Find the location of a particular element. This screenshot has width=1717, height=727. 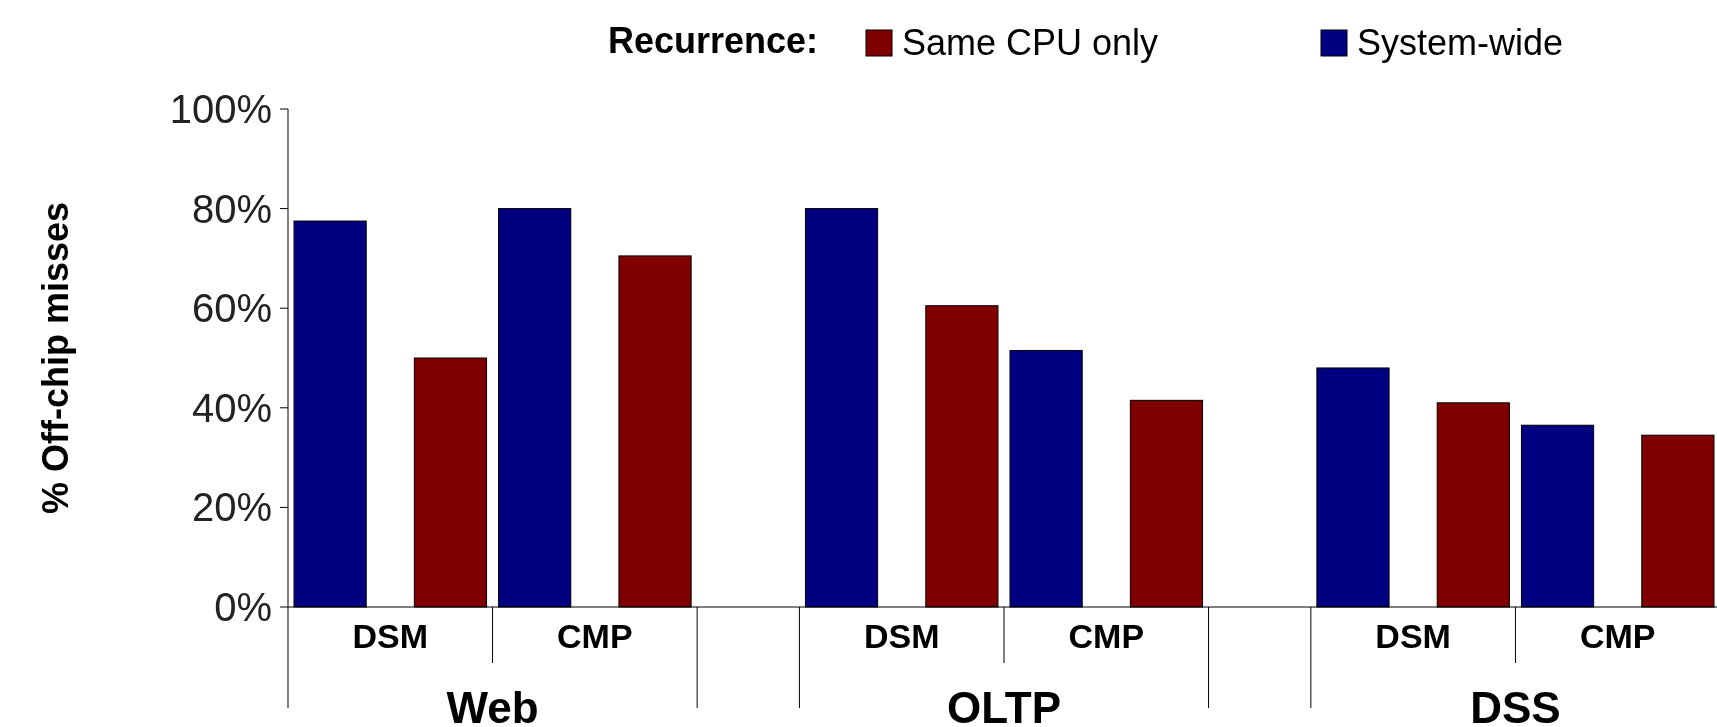

y-tick-label: 100% is located at coordinates (220, 109).